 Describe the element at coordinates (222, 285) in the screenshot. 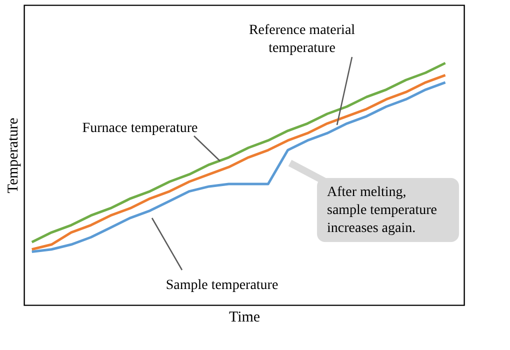

I see `text: Sample temperature` at that location.